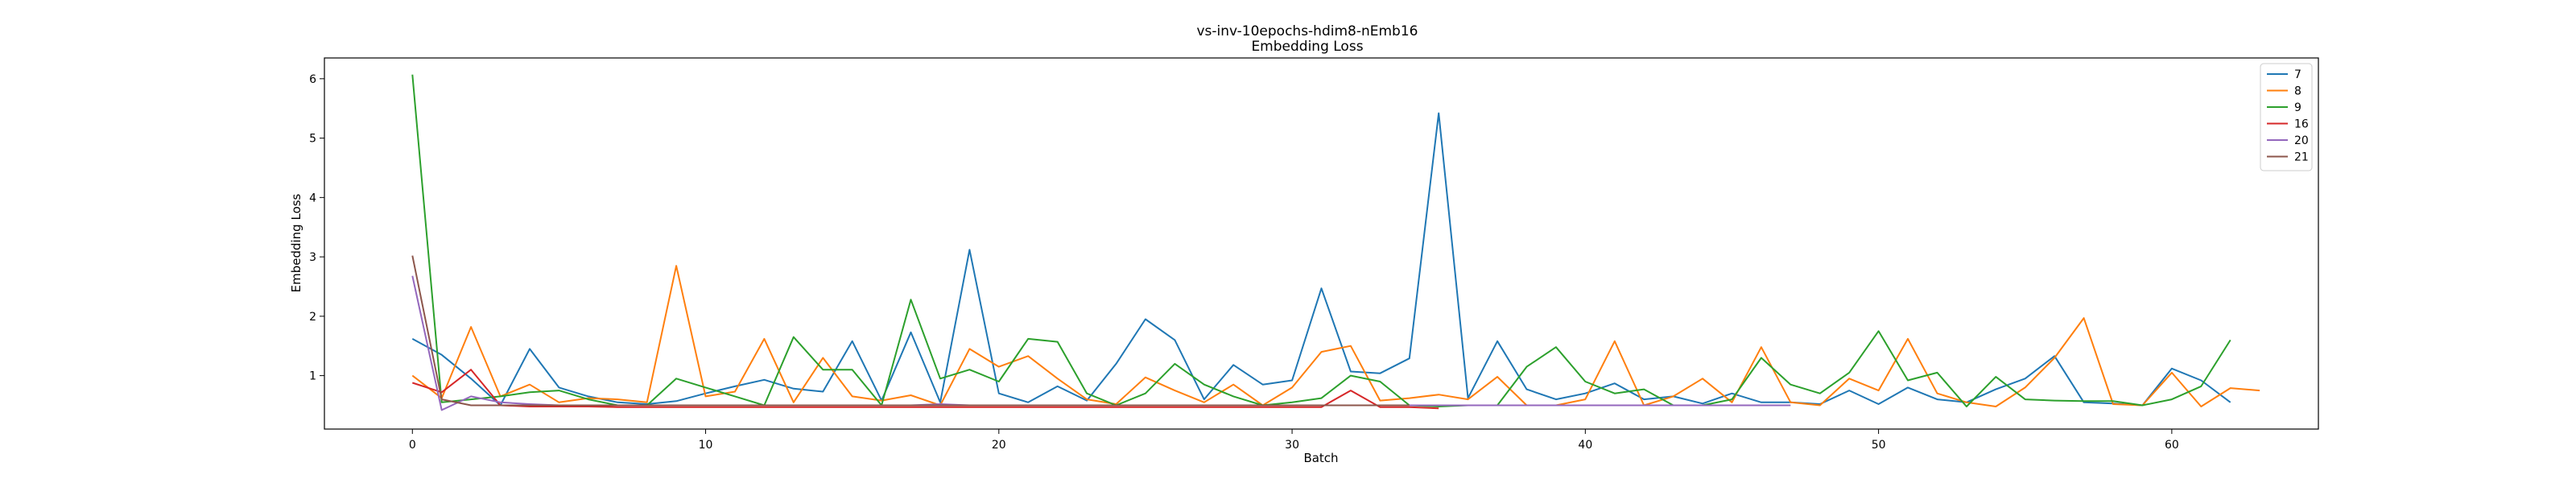 This screenshot has height=483, width=2576. I want to click on legend-label-9: 9, so click(2297, 107).